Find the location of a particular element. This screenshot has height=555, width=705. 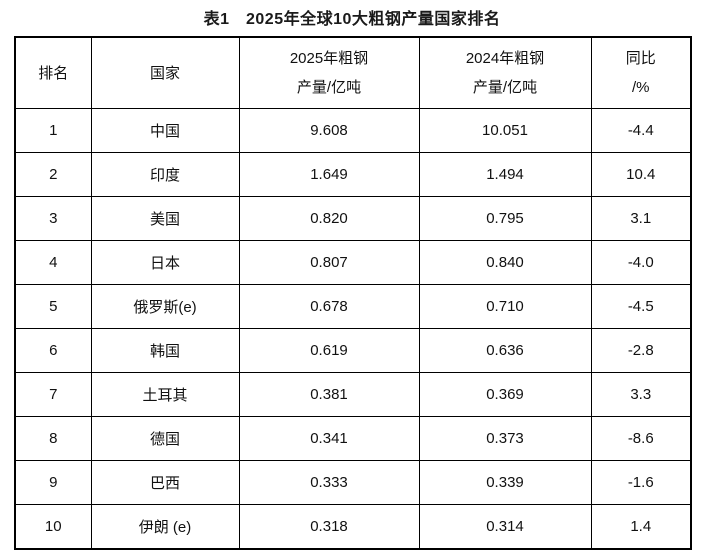

country-cell: 印度 is located at coordinates (165, 174).